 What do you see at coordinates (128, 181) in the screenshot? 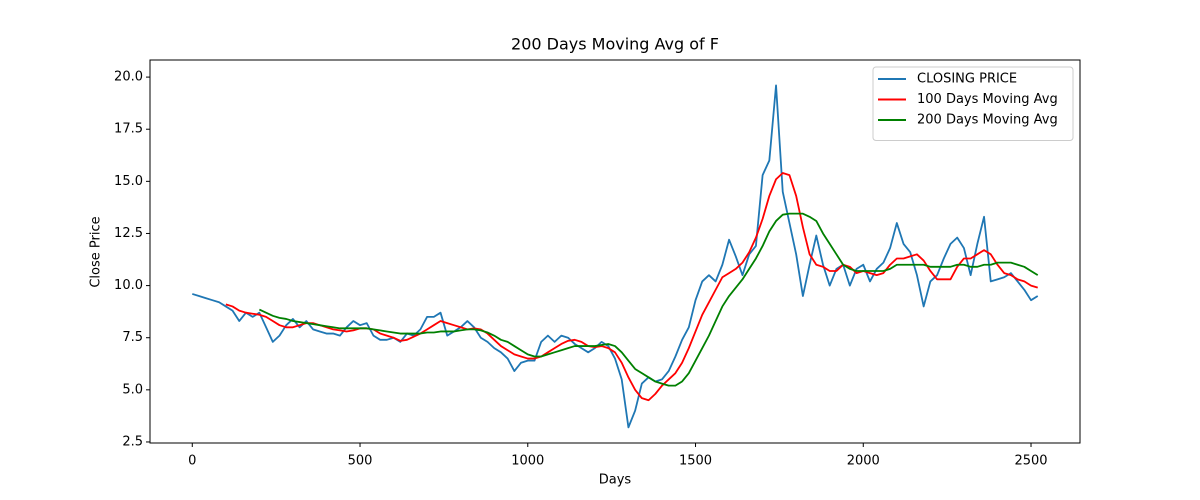
I see `y-tick-label: 15.0` at bounding box center [128, 181].